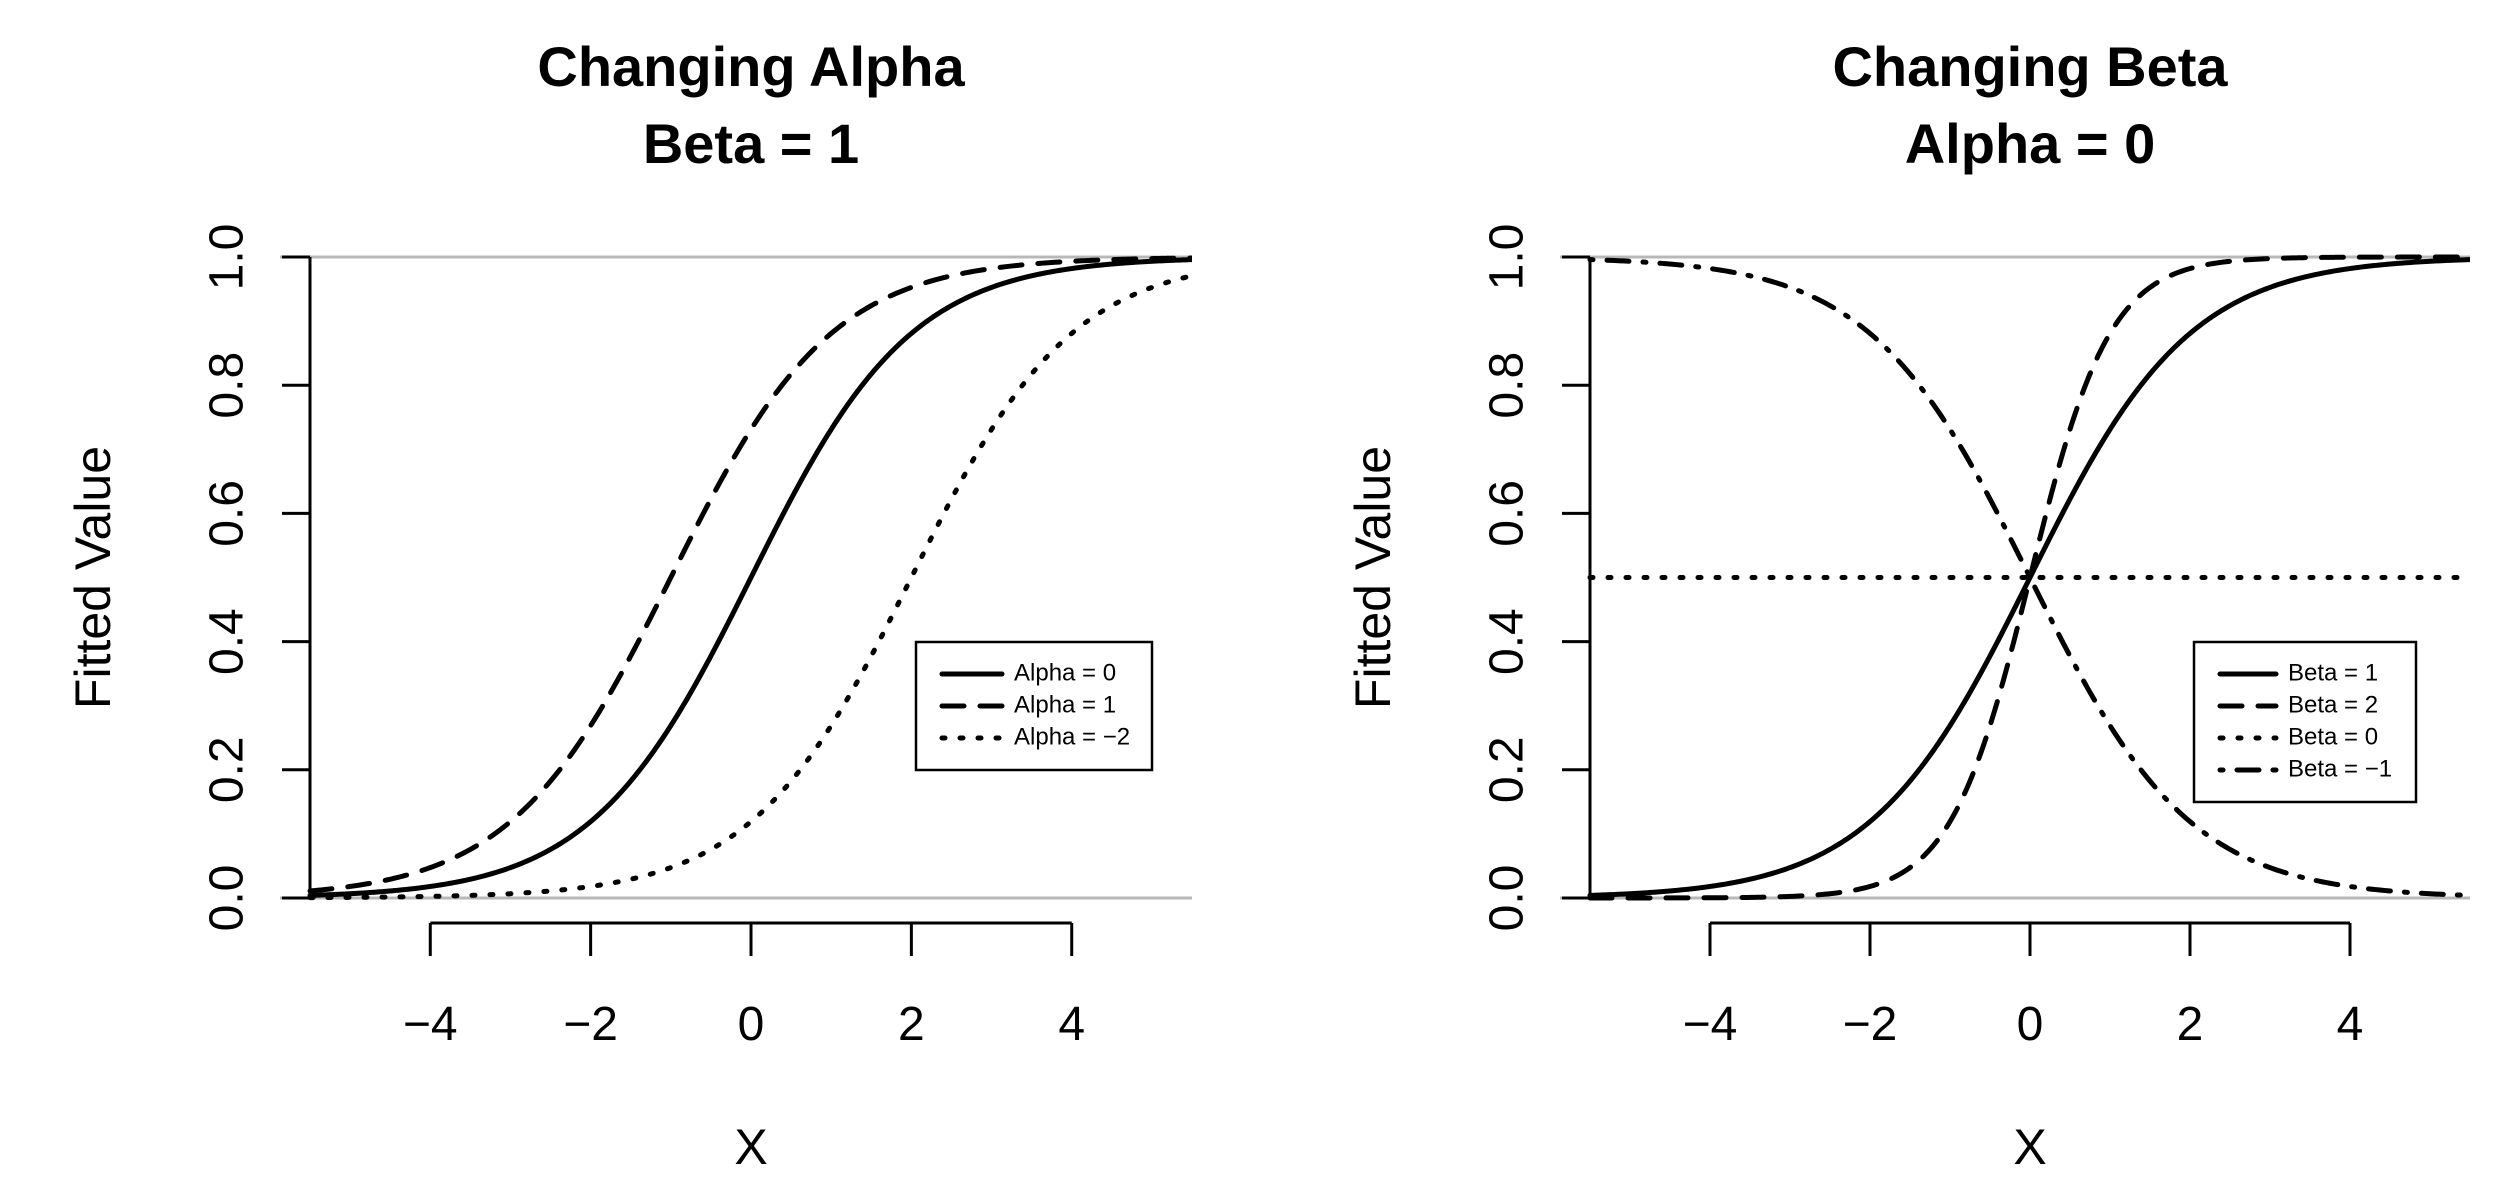  Describe the element at coordinates (2030, 143) in the screenshot. I see `chart-subtitle: Alpha = 0` at that location.